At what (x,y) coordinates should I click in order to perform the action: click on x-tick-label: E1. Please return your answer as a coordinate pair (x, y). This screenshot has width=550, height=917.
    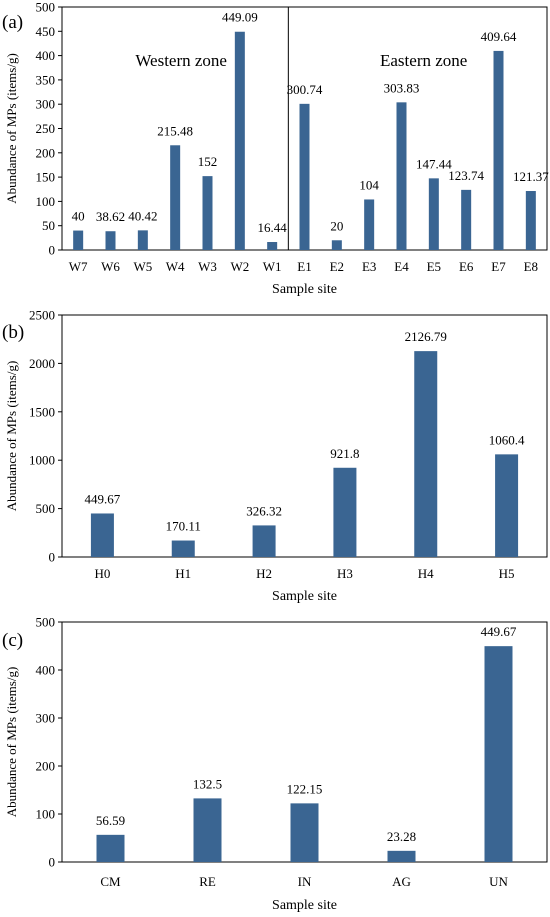
    Looking at the image, I should click on (304, 266).